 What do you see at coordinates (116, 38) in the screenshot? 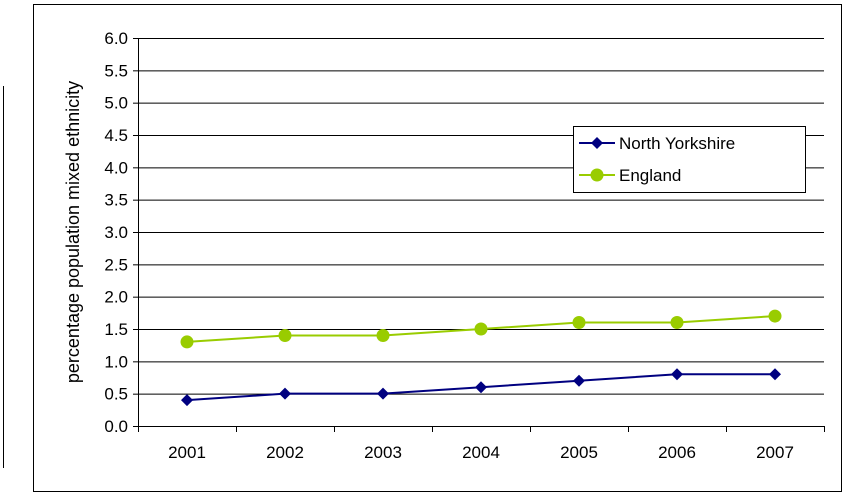
I see `y-tick-label: 6.0` at bounding box center [116, 38].